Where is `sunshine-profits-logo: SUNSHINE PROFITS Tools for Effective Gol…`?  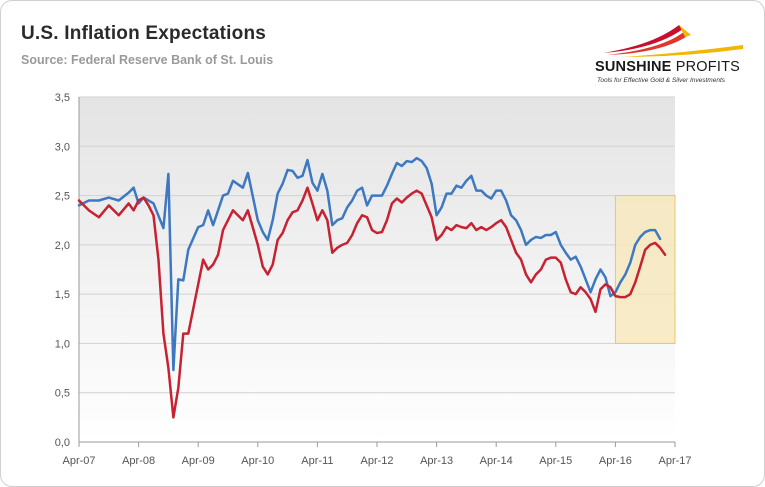 sunshine-profits-logo: SUNSHINE PROFITS Tools for Effective Gol… is located at coordinates (673, 55).